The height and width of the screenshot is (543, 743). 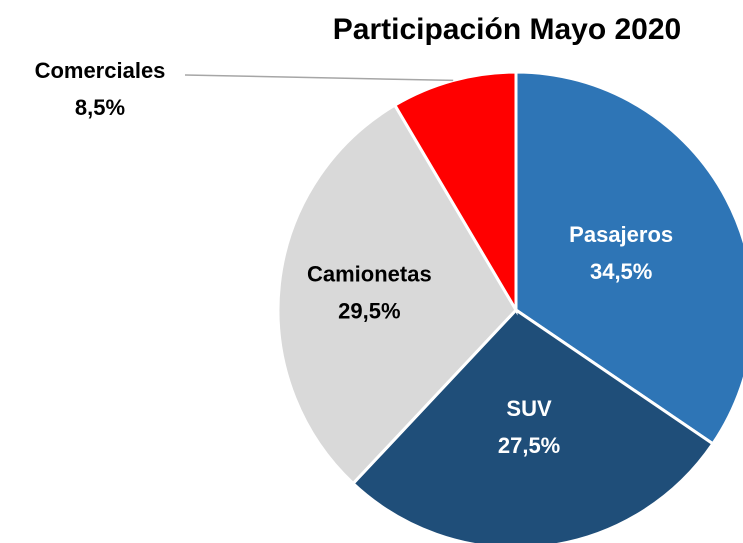 I want to click on slice-label: SUV, so click(x=529, y=408).